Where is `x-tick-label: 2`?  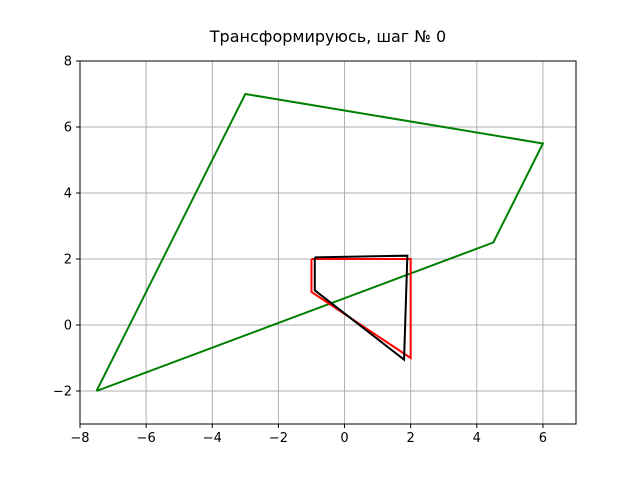
x-tick-label: 2 is located at coordinates (411, 438).